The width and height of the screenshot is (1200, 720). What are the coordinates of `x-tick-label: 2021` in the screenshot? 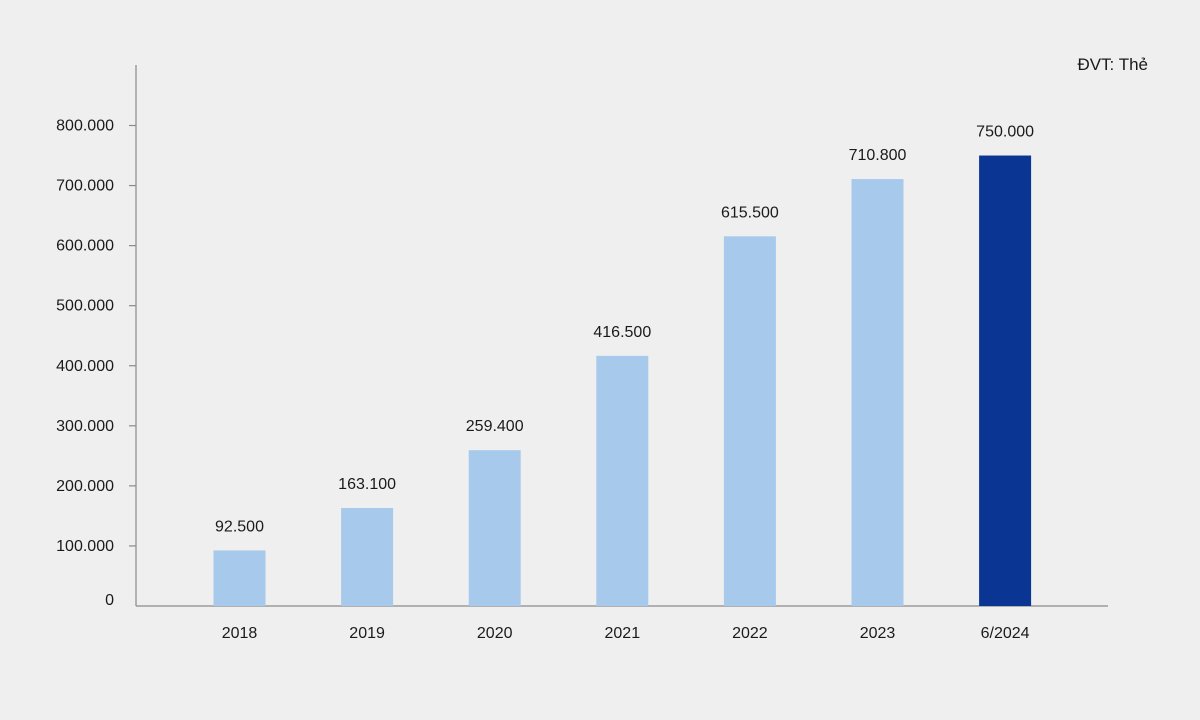 It's located at (623, 633).